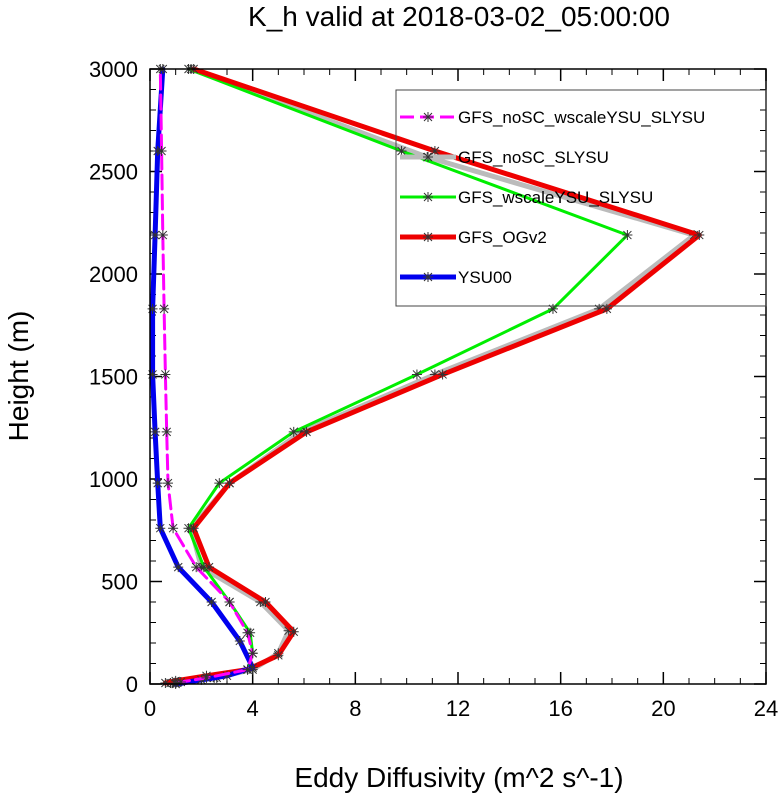  Describe the element at coordinates (113, 172) in the screenshot. I see `y-tick-label: 2500` at that location.